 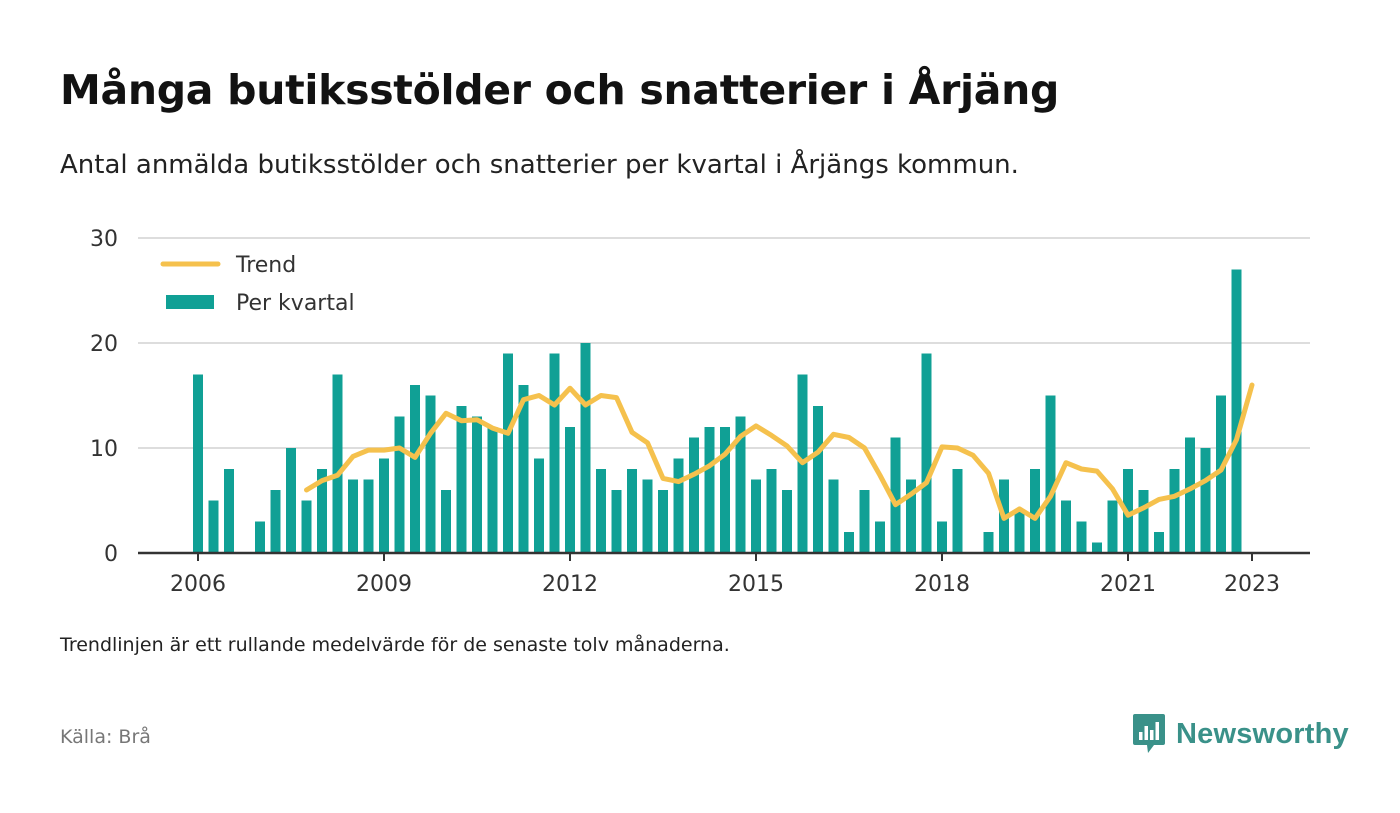 What do you see at coordinates (105, 737) in the screenshot?
I see `source-label: Källa: Brå` at bounding box center [105, 737].